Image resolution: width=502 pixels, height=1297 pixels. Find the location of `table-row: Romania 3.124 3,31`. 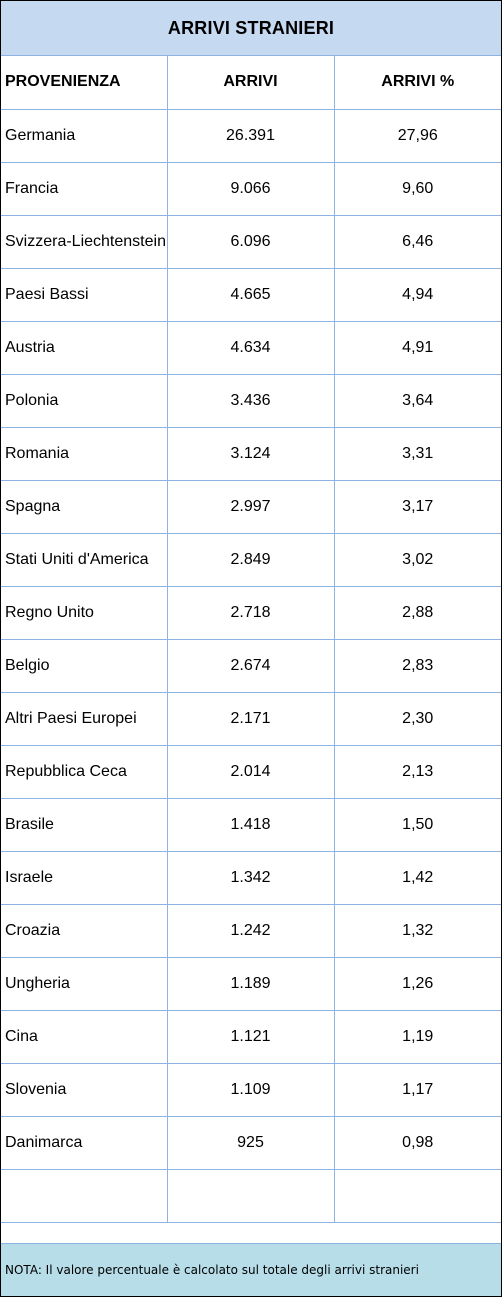

table-row: Romania 3.124 3,31 is located at coordinates (251, 453).